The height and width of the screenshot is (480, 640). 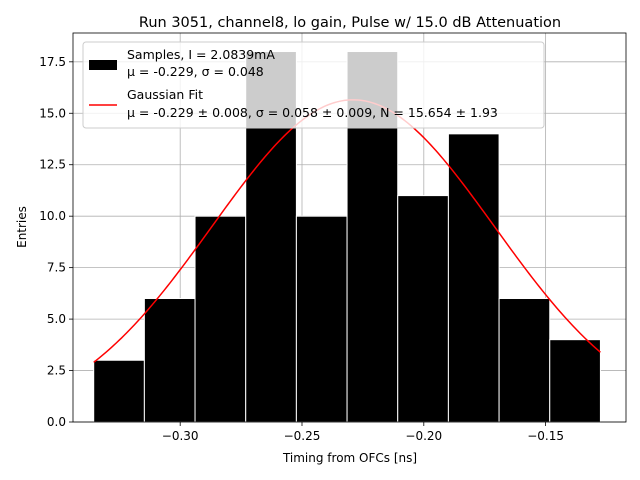 I want to click on y-tick-label: 7.5, so click(x=56, y=268).